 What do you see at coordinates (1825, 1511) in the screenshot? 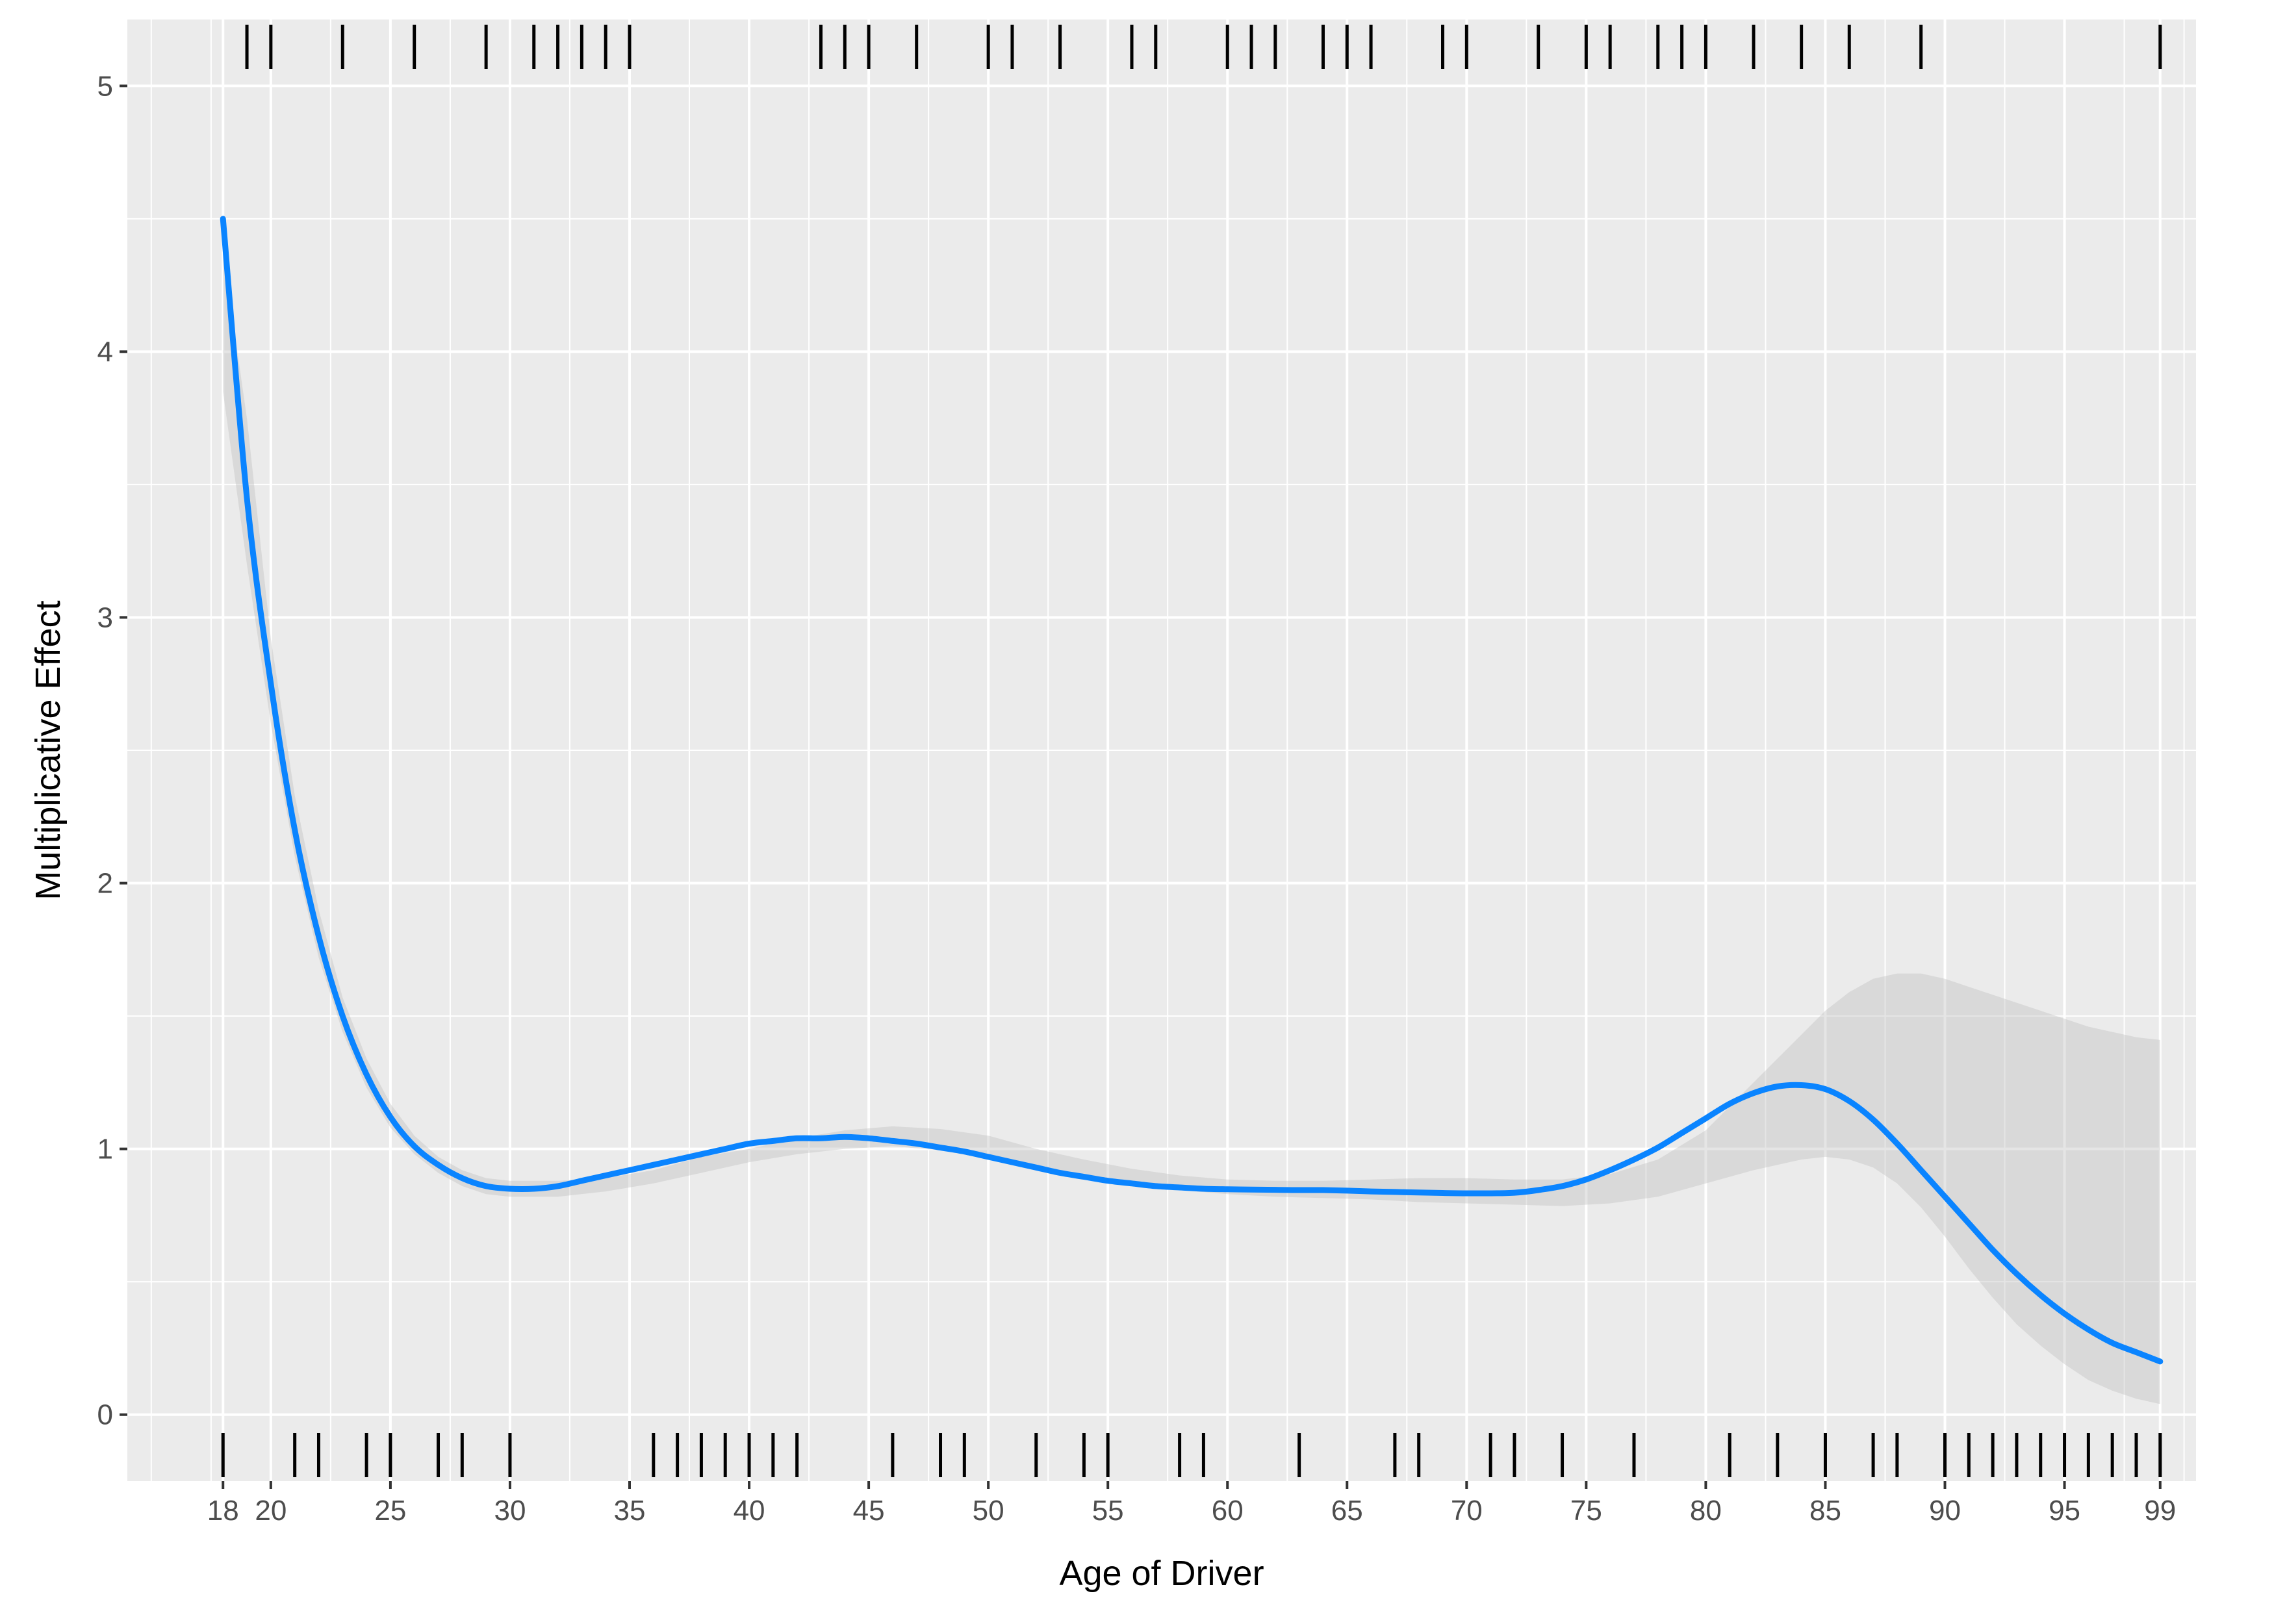
I see `x-tick-label: 85` at bounding box center [1825, 1511].